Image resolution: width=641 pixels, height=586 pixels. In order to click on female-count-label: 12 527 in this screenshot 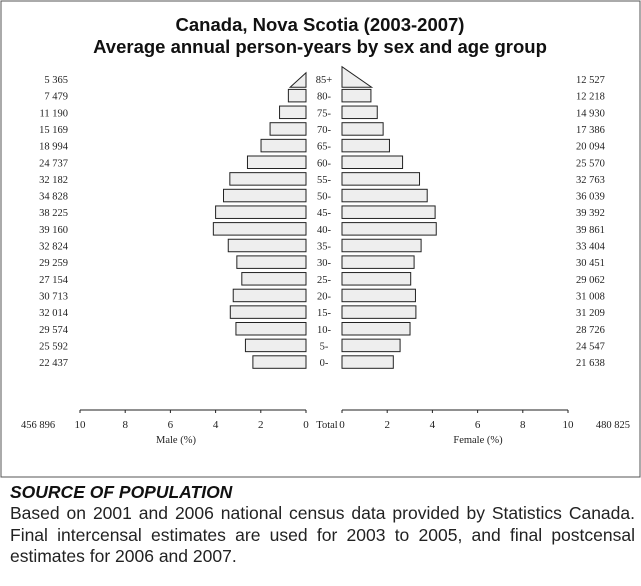, I will do `click(590, 80)`.